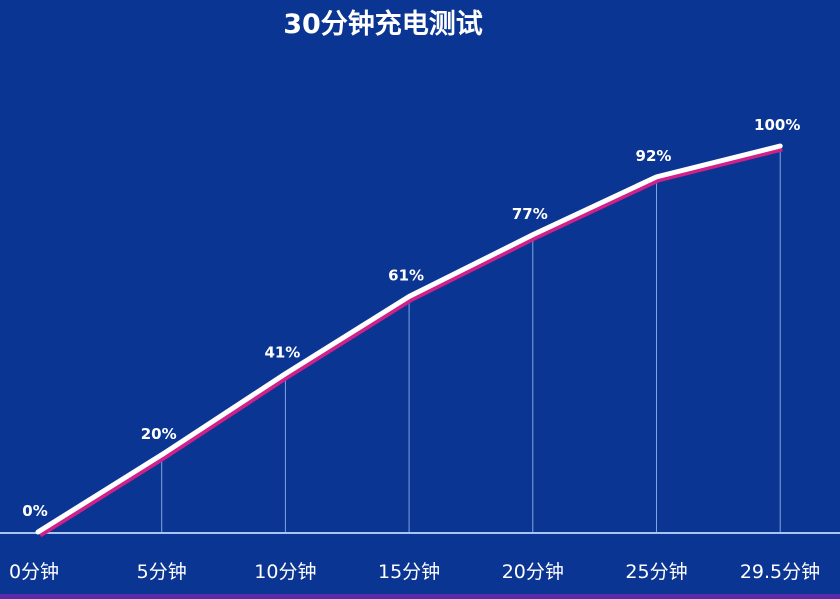  What do you see at coordinates (654, 156) in the screenshot?
I see `data-label: 92%` at bounding box center [654, 156].